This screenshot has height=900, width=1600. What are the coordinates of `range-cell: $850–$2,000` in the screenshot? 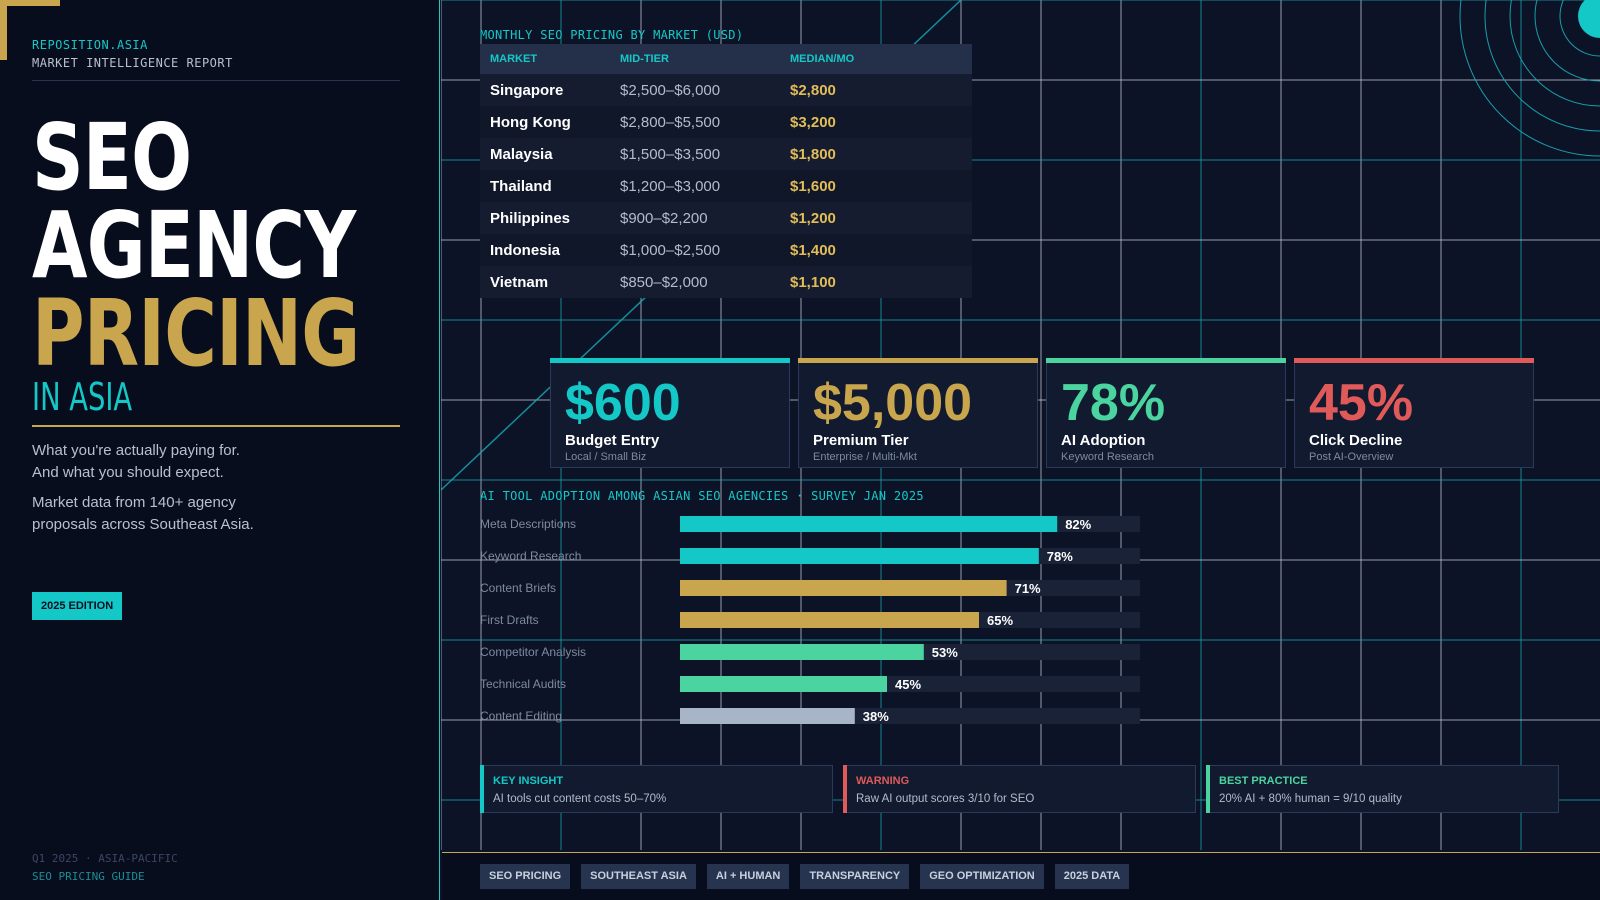 It's located at (664, 282).